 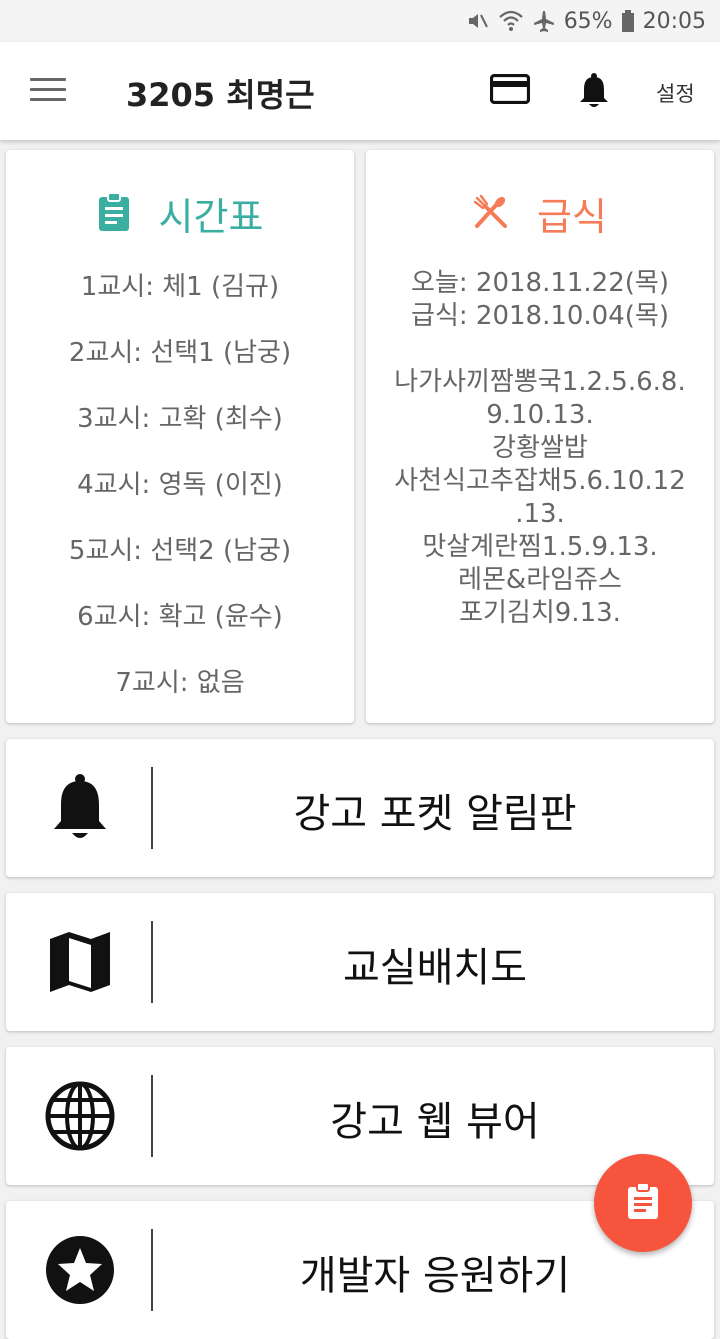 What do you see at coordinates (540, 415) in the screenshot?
I see `meal-menu-line: 9.10.13.` at bounding box center [540, 415].